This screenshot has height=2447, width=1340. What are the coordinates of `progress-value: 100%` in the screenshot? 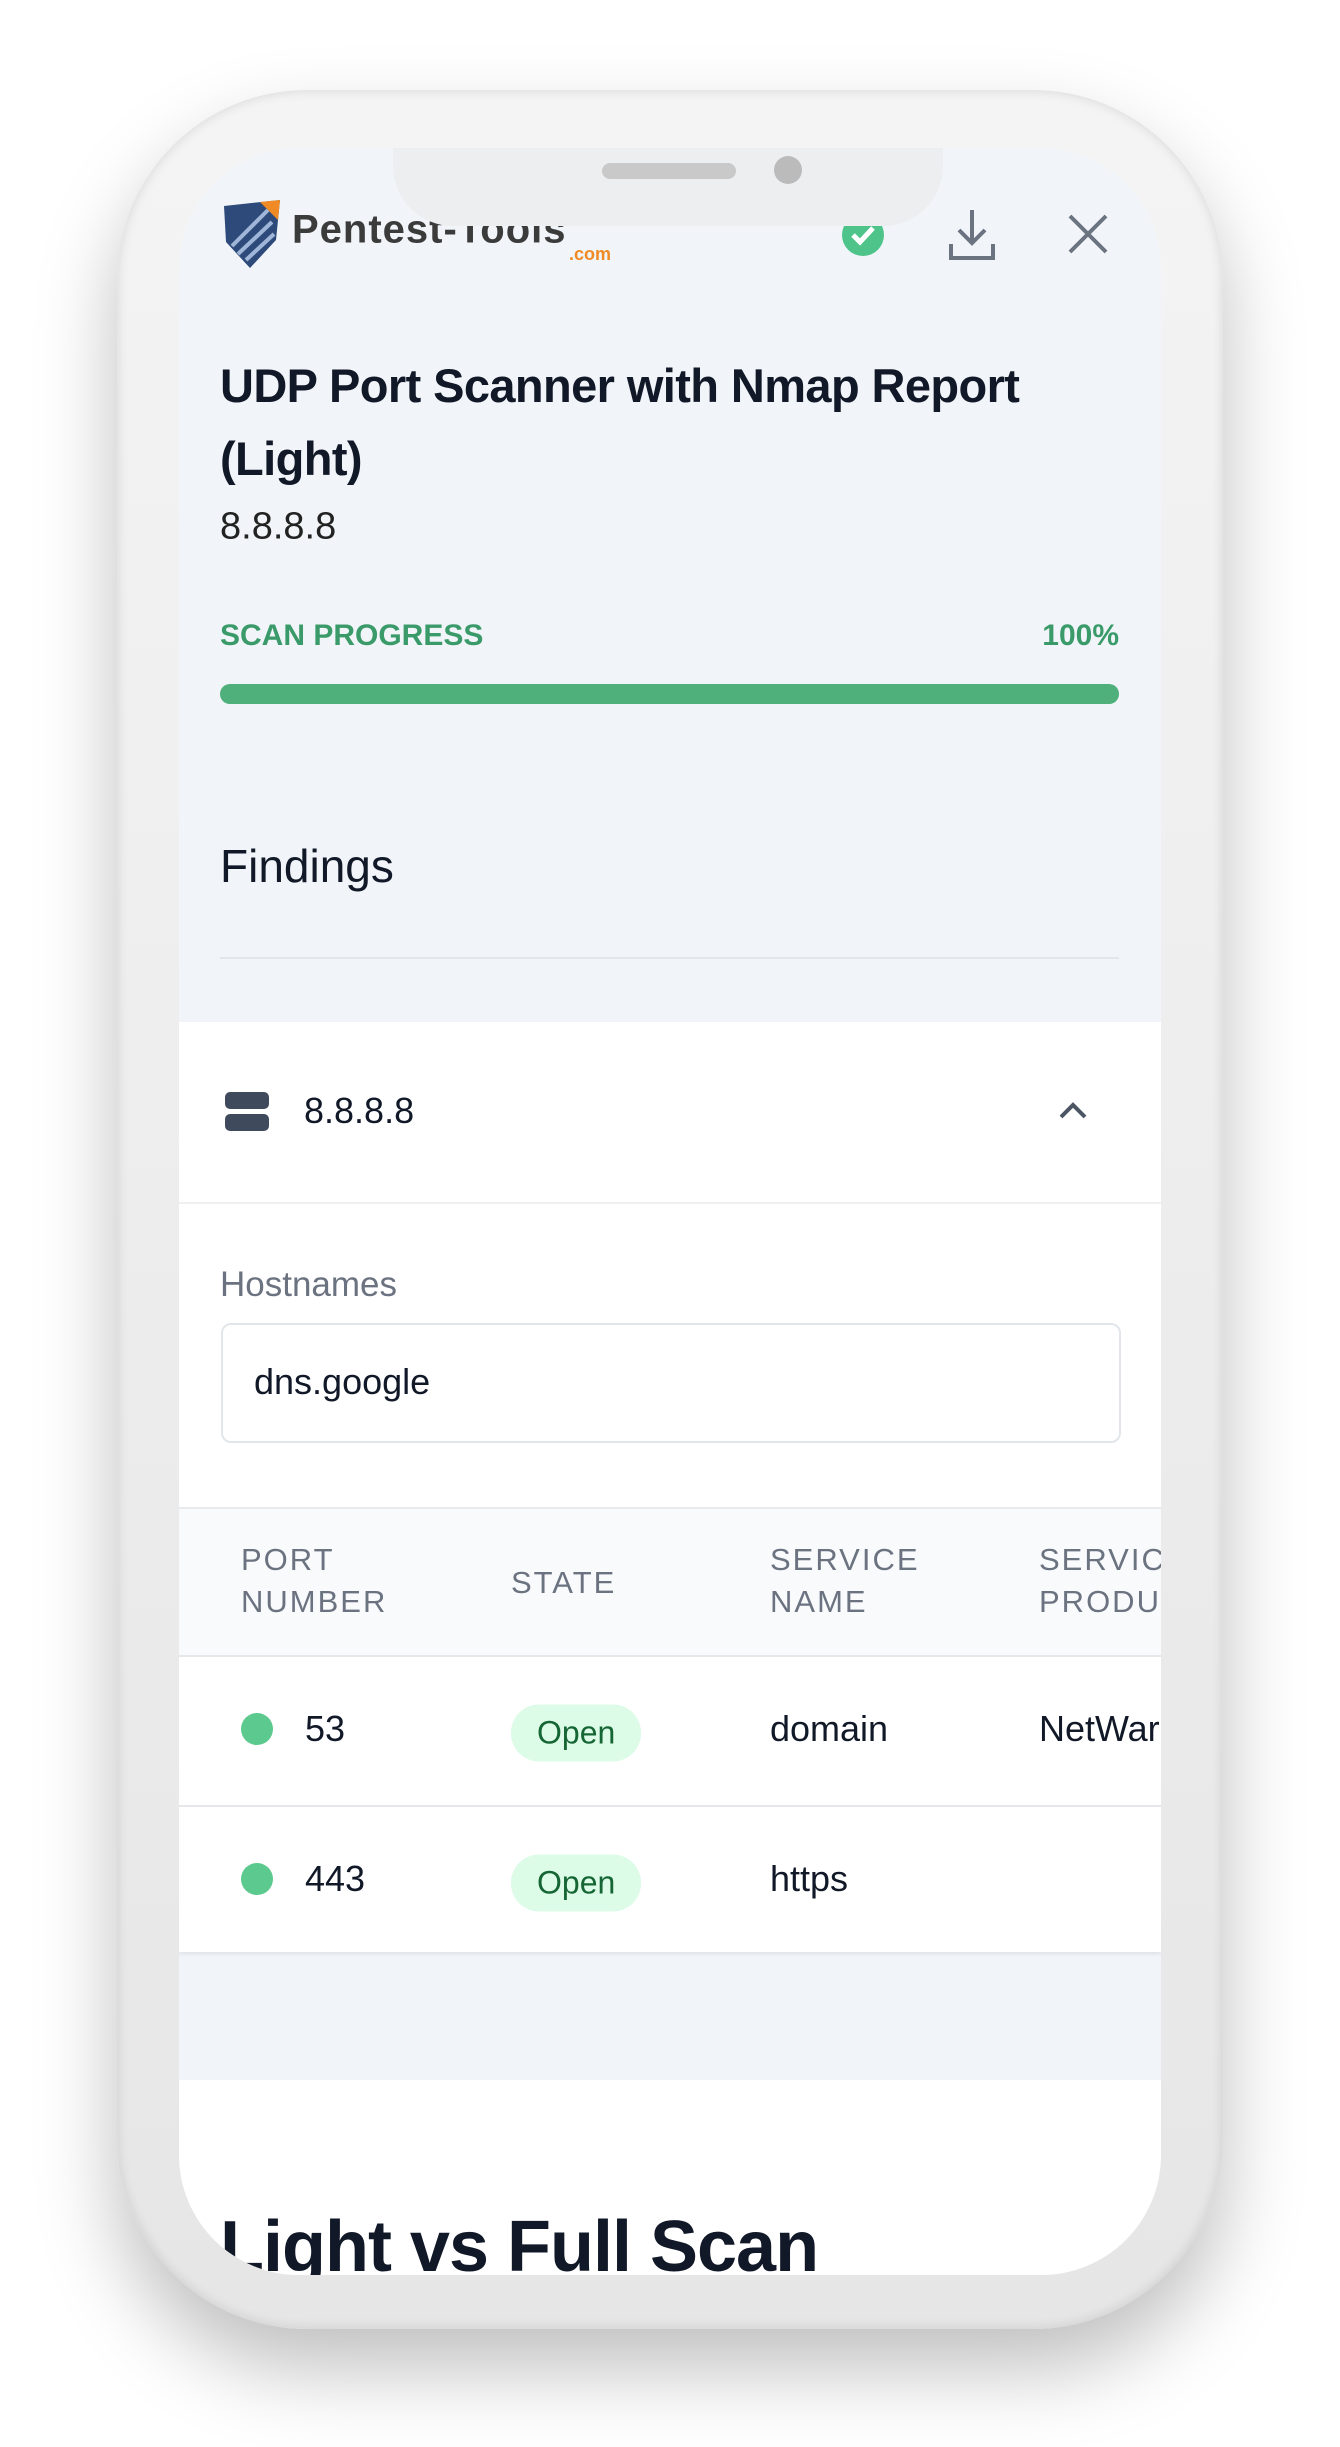 It's located at (1080, 635).